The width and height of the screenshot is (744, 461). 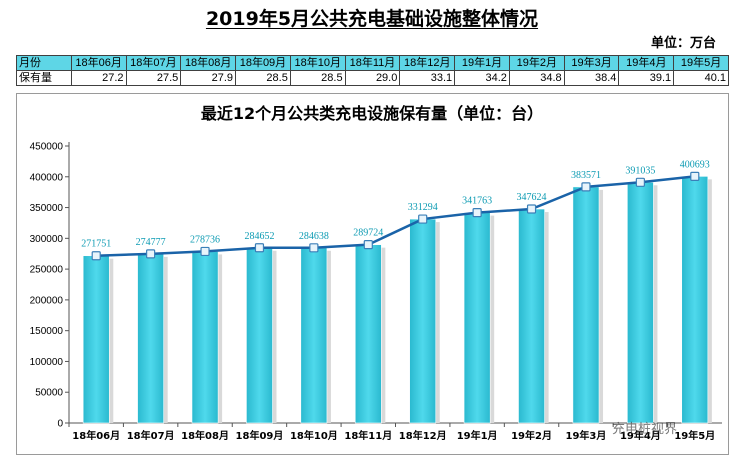 What do you see at coordinates (536, 63) in the screenshot?
I see `month-cell: 19年2月` at bounding box center [536, 63].